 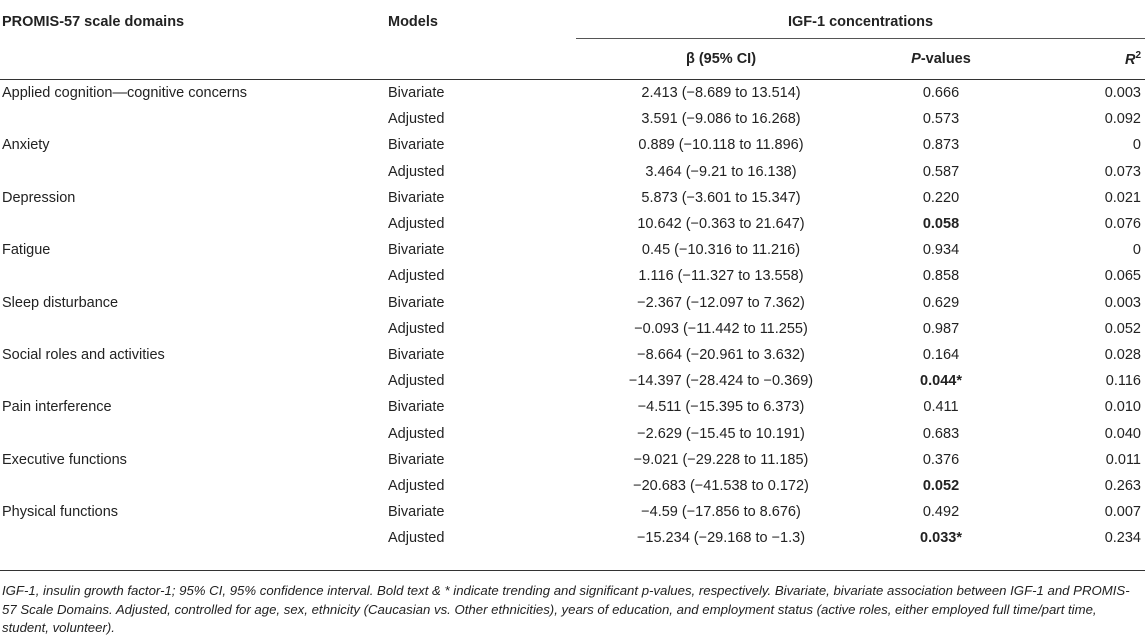 I want to click on row-beta-ci: −20.683 (−41.538 to 0.172), so click(x=721, y=485).